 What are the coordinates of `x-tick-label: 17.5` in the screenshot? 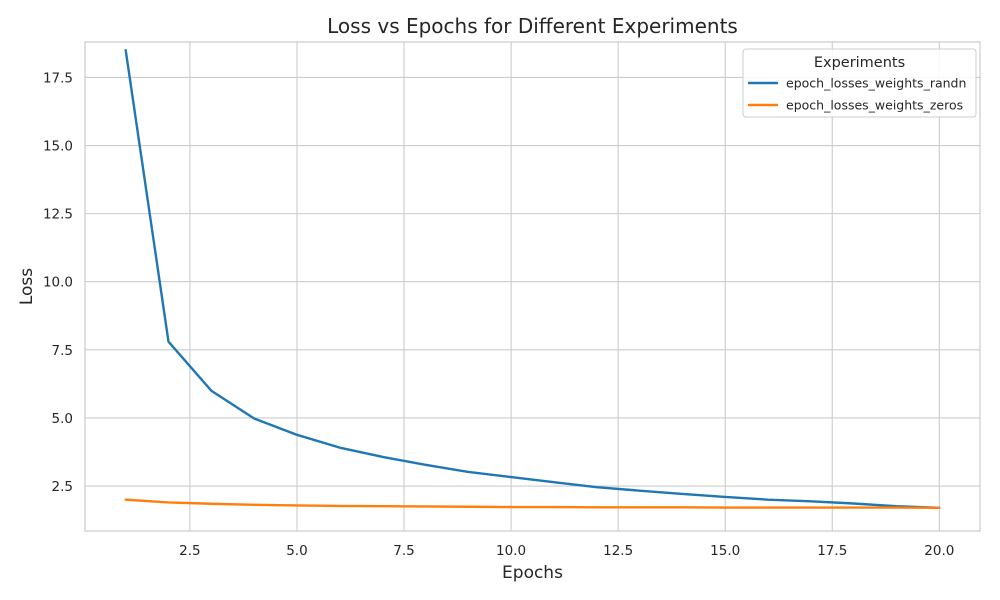 It's located at (832, 551).